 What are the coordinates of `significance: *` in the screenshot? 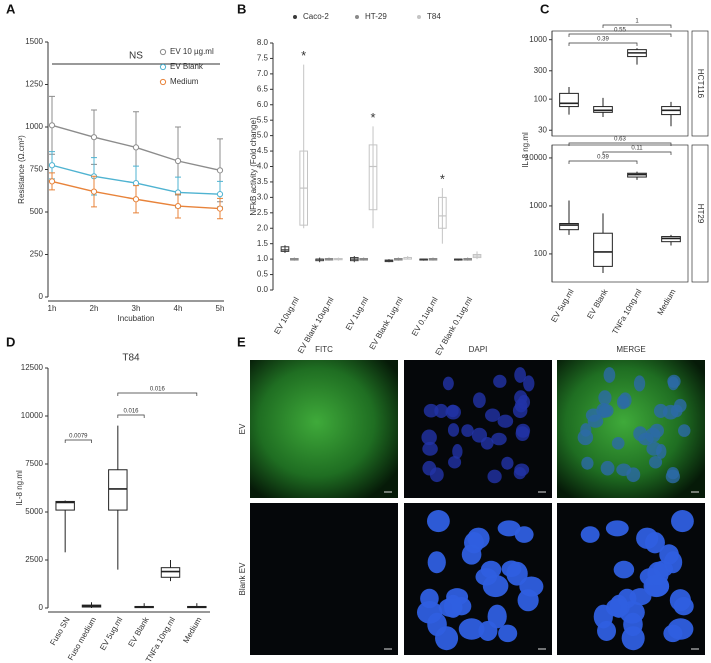 It's located at (442, 179).